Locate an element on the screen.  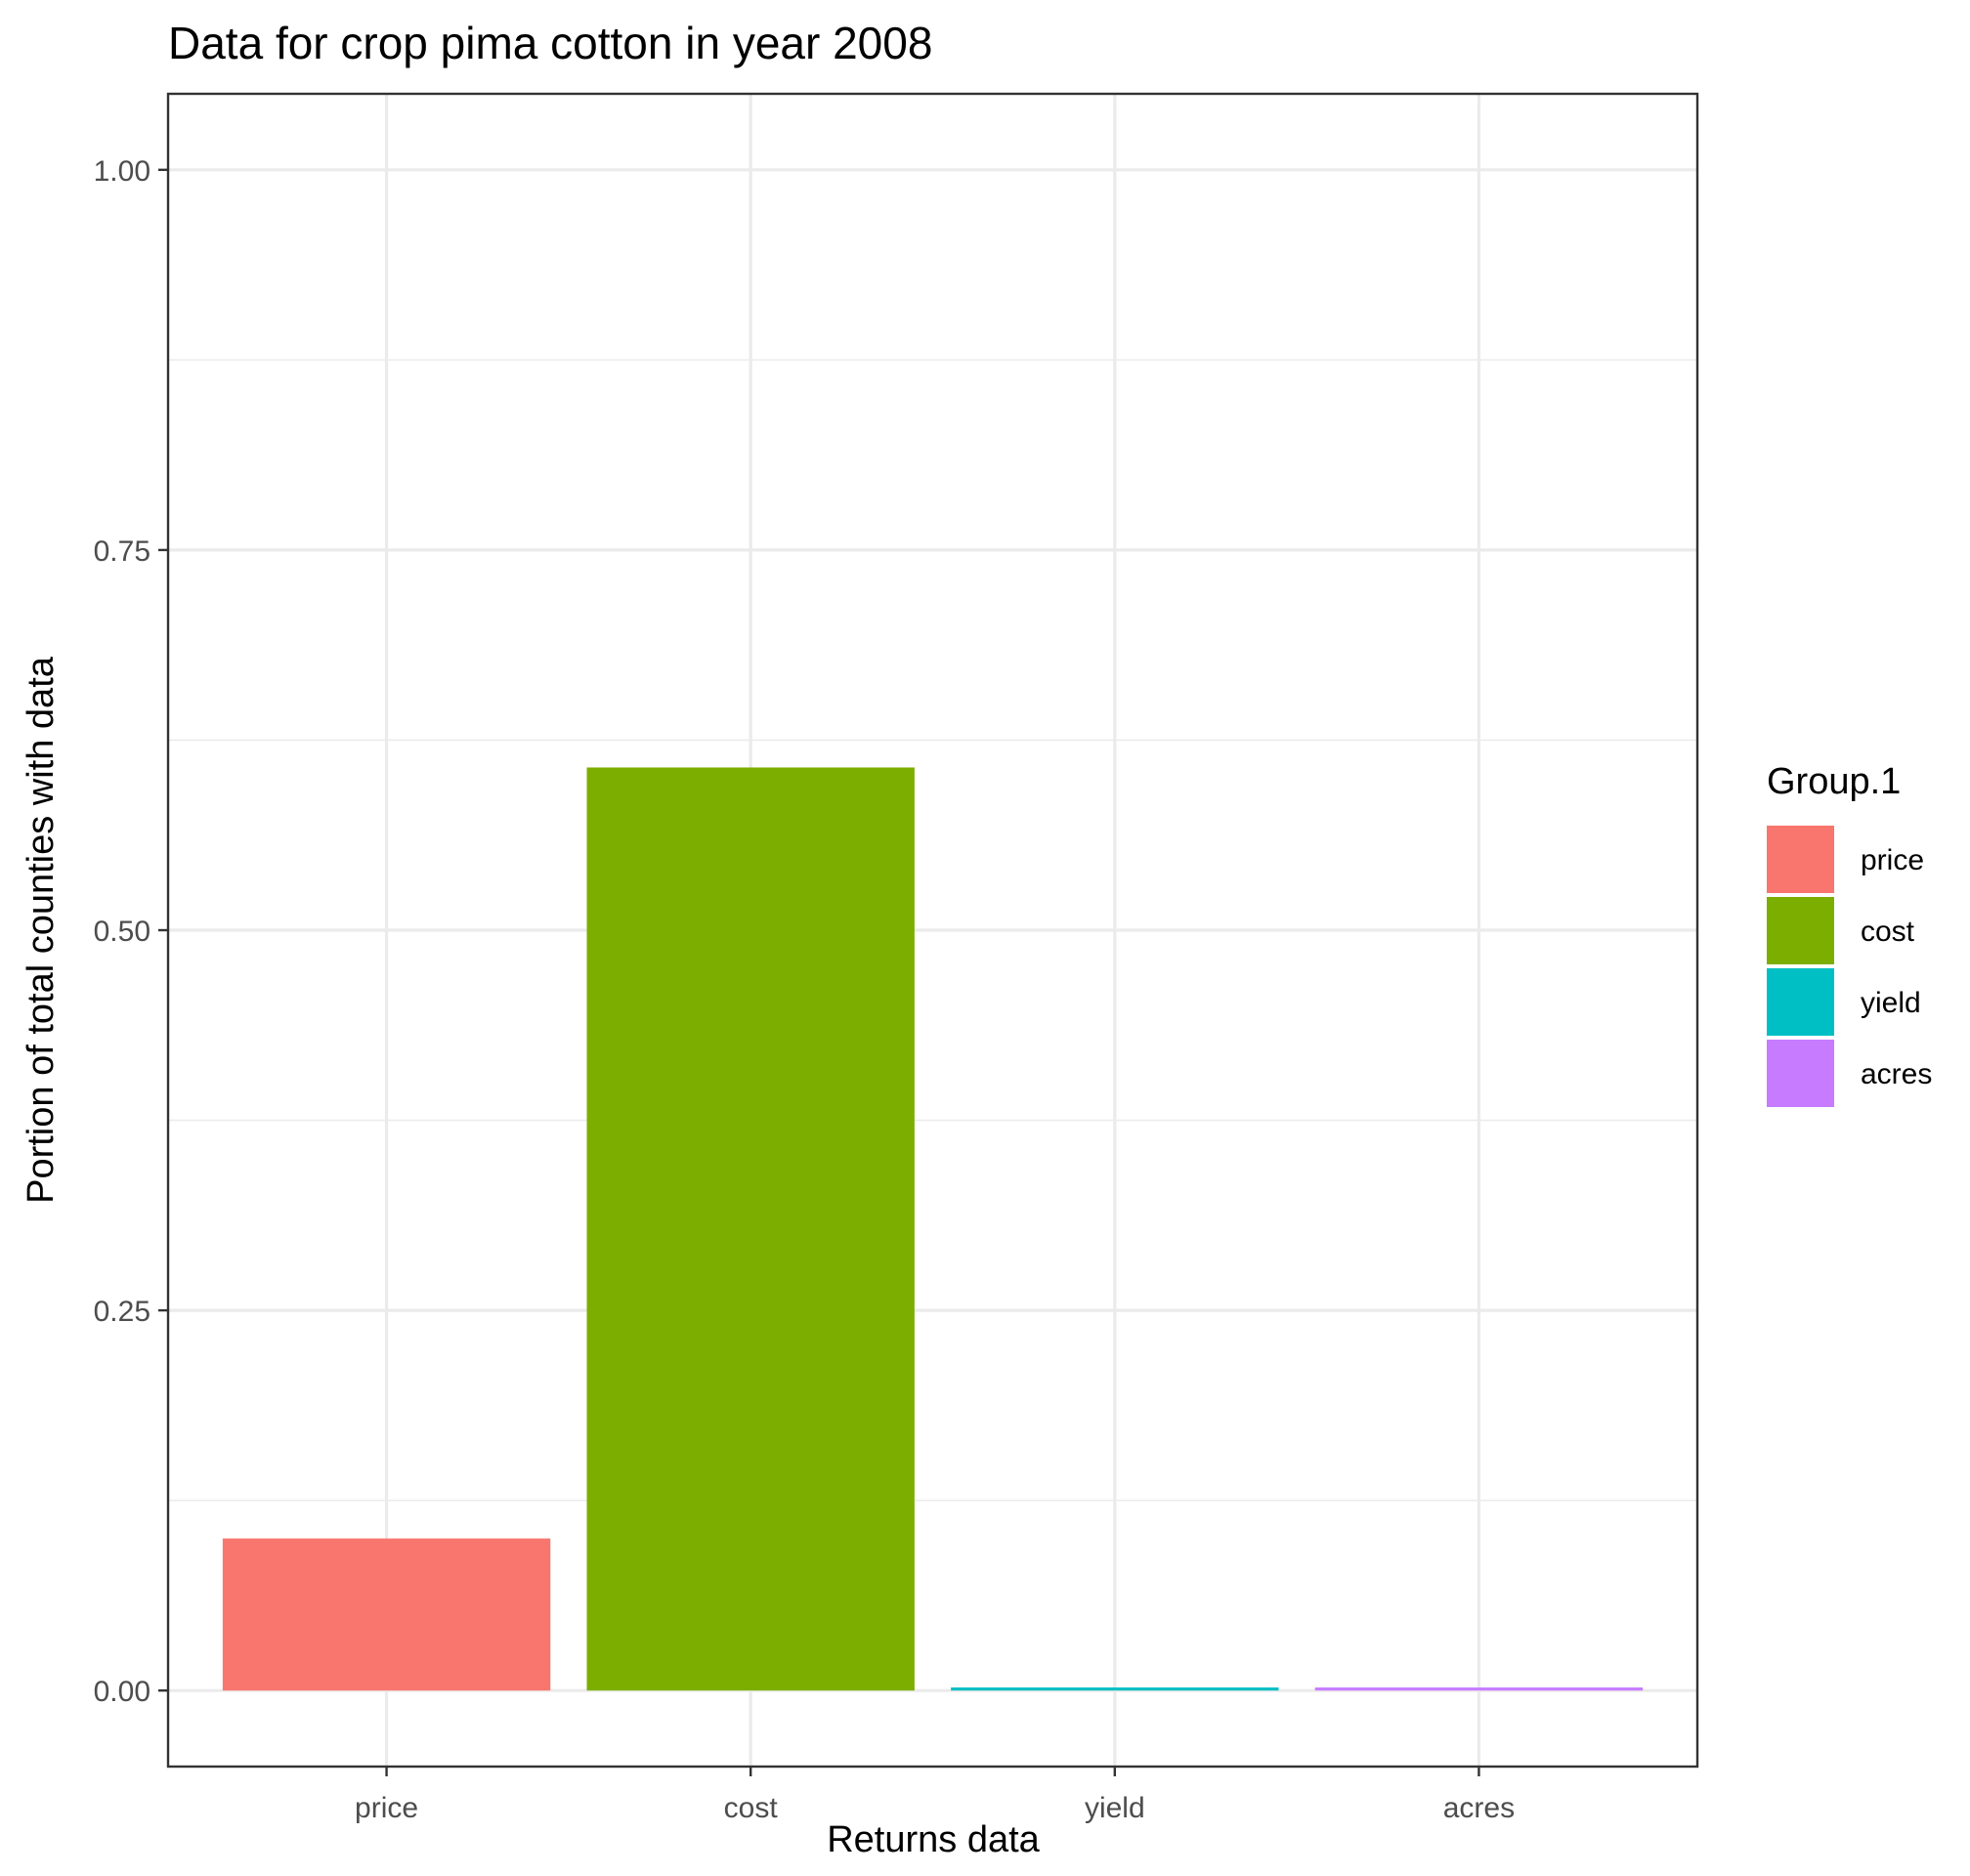
x-axis-title: Returns data is located at coordinates (933, 1839).